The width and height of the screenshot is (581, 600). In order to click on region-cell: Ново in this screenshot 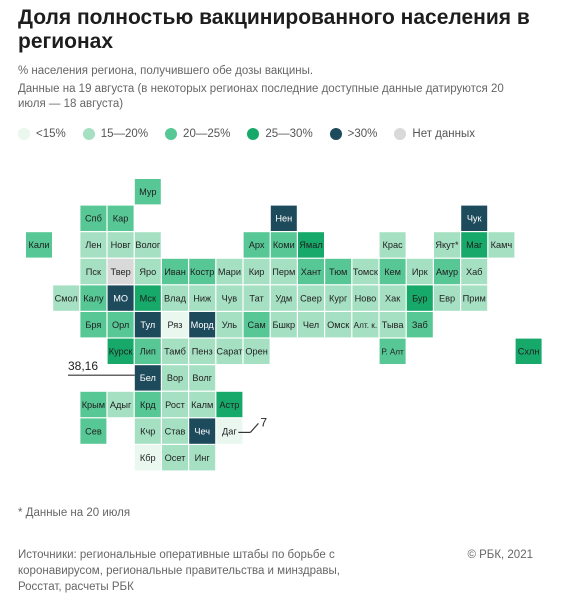, I will do `click(365, 298)`.